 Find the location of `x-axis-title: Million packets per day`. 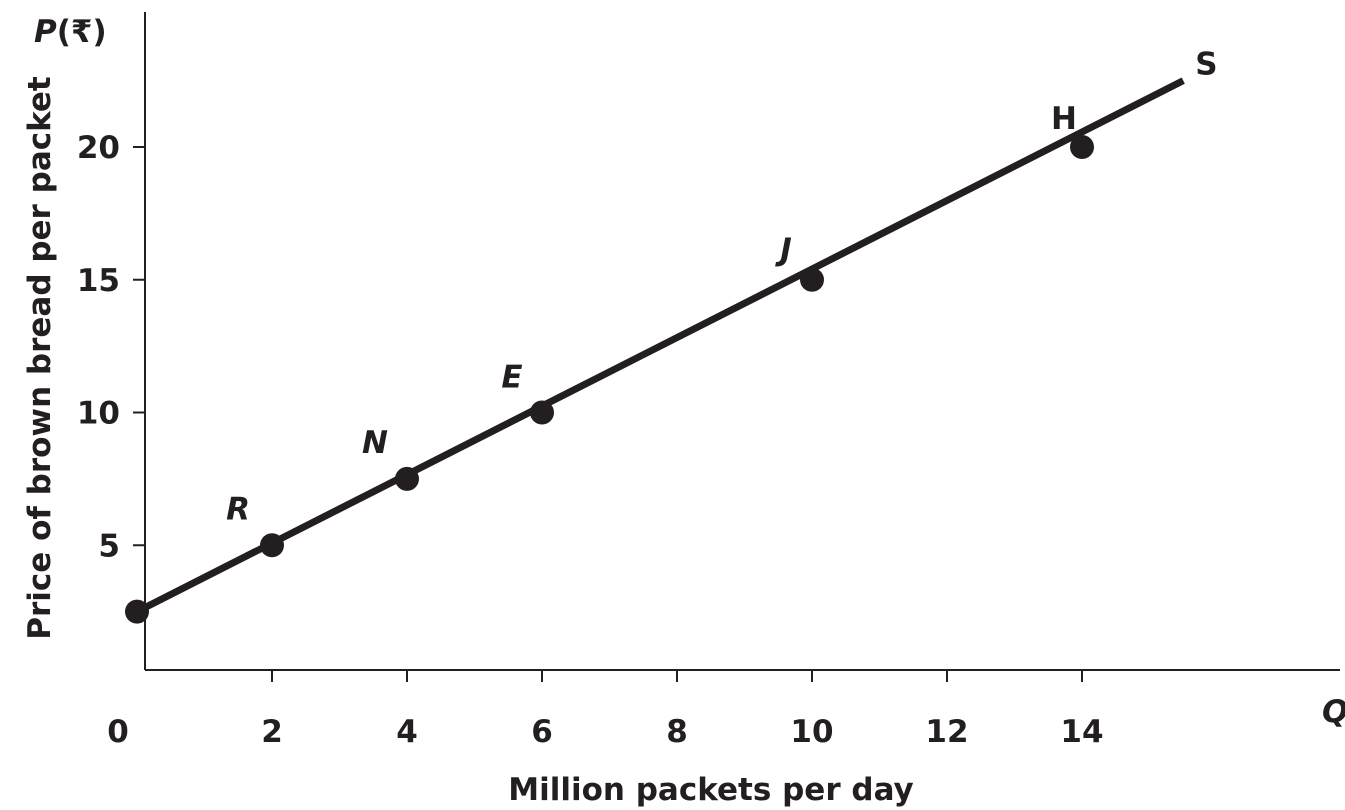

x-axis-title: Million packets per day is located at coordinates (711, 790).